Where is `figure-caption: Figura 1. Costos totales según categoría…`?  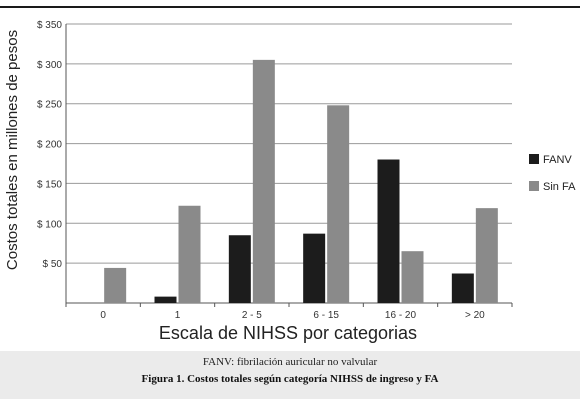
figure-caption: Figura 1. Costos totales según categoría… is located at coordinates (290, 379).